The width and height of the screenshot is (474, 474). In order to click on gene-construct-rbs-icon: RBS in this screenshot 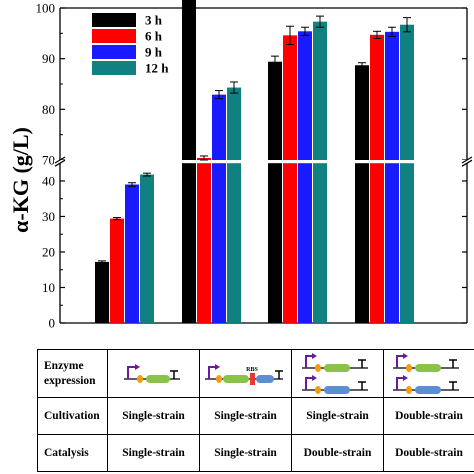, I will do `click(244, 374)`.